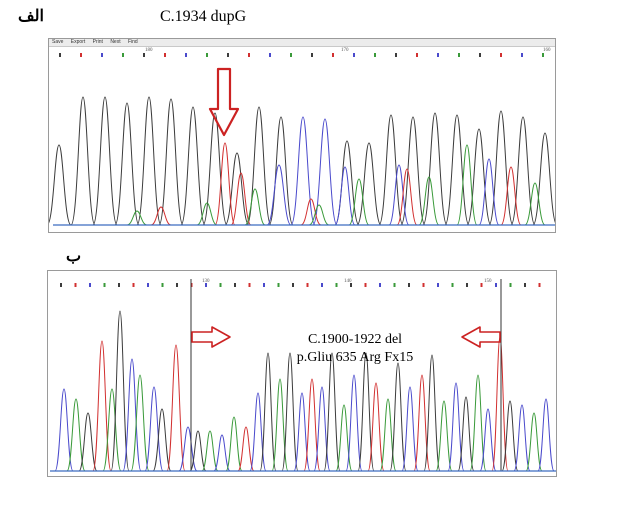 The width and height of the screenshot is (635, 505). I want to click on toolbar-print-button: Print, so click(97, 42).